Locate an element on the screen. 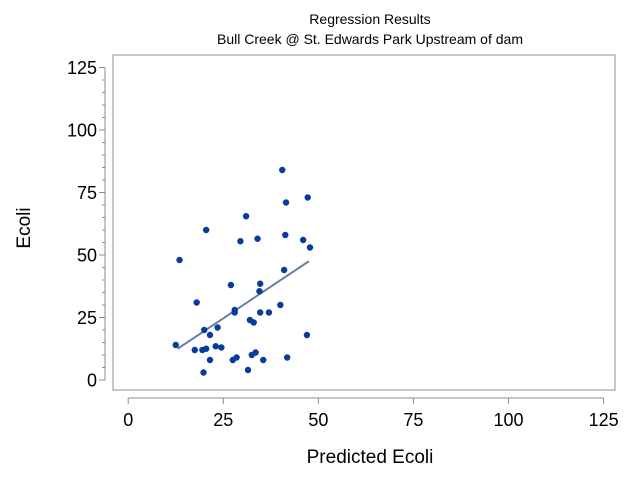 The image size is (640, 480). x-tick-label: 75 is located at coordinates (413, 420).